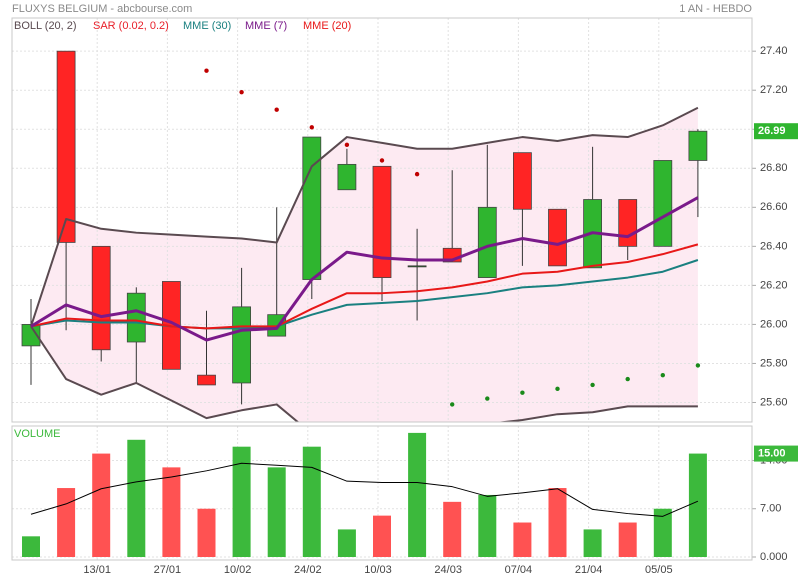 Image resolution: width=800 pixels, height=580 pixels. I want to click on y-tick-label: 25.60, so click(774, 402).